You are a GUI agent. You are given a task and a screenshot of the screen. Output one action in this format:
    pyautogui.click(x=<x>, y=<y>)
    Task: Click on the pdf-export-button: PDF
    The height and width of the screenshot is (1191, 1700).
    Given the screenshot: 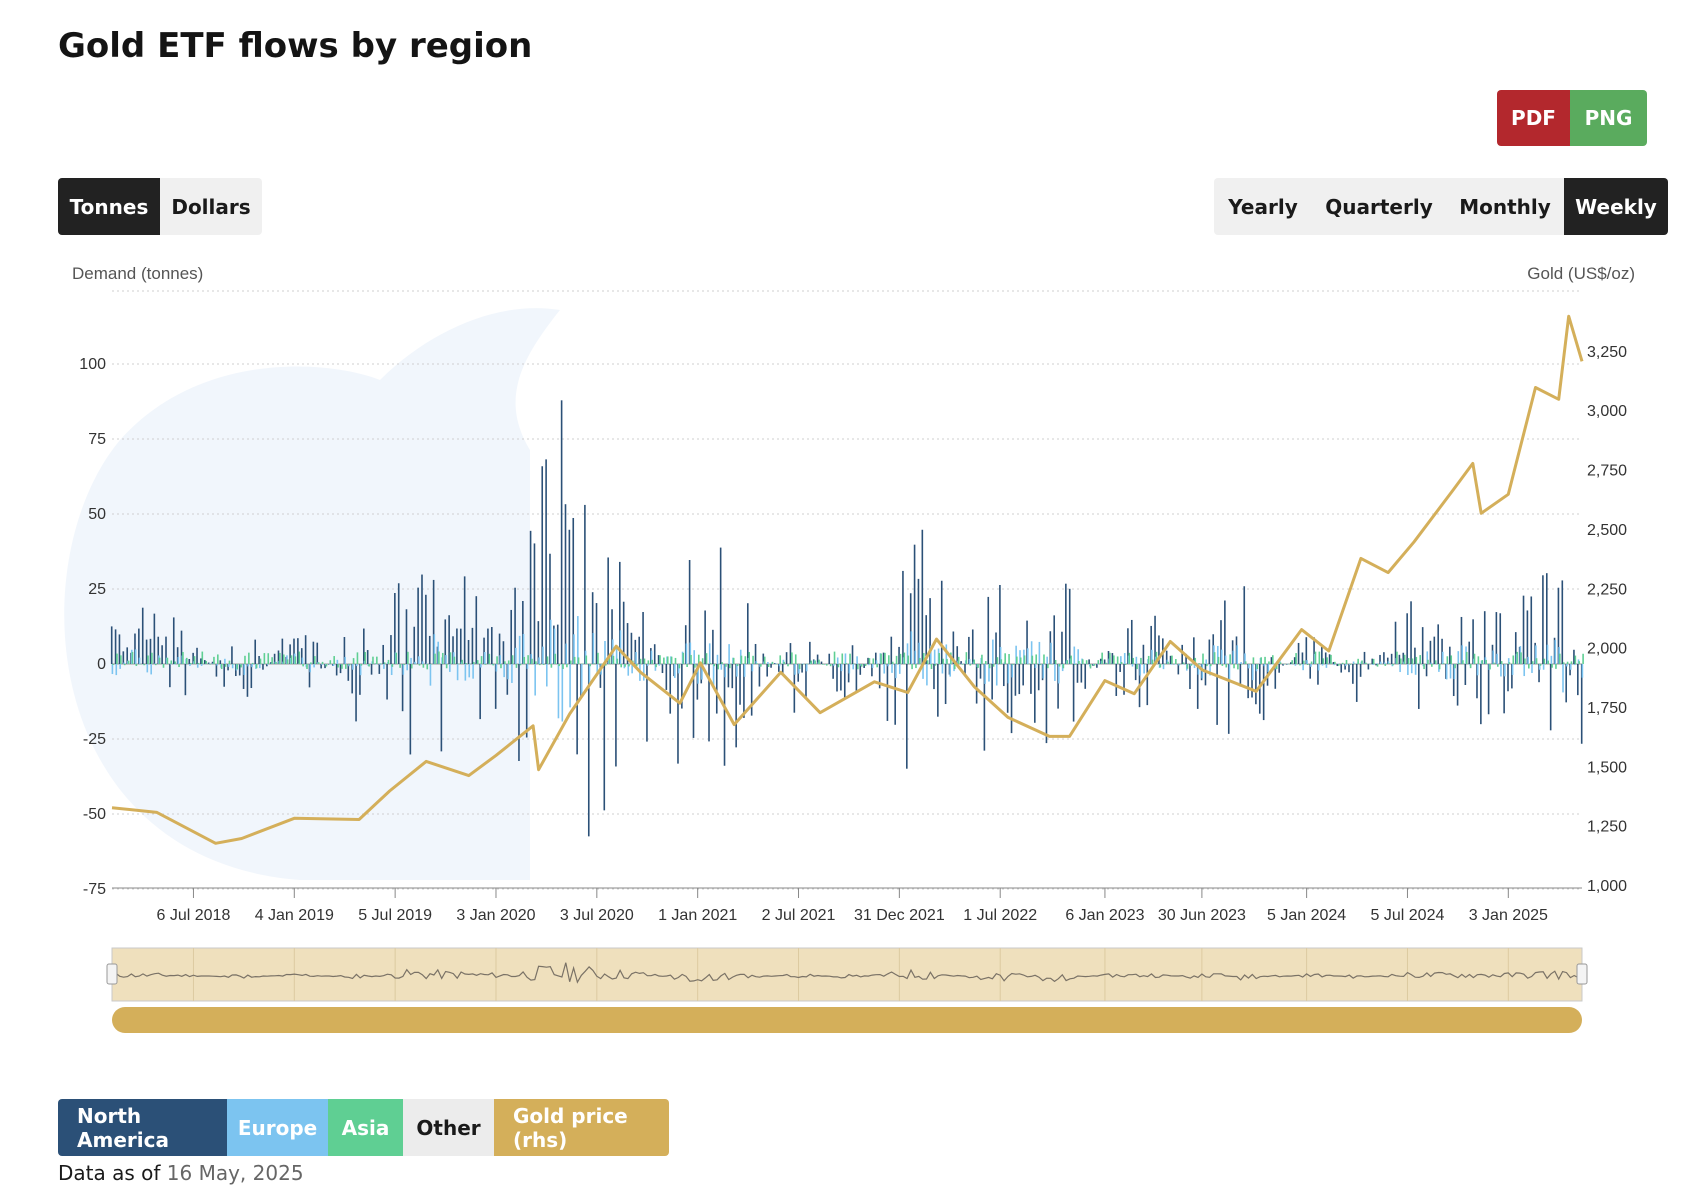 What is the action you would take?
    pyautogui.click(x=1533, y=118)
    